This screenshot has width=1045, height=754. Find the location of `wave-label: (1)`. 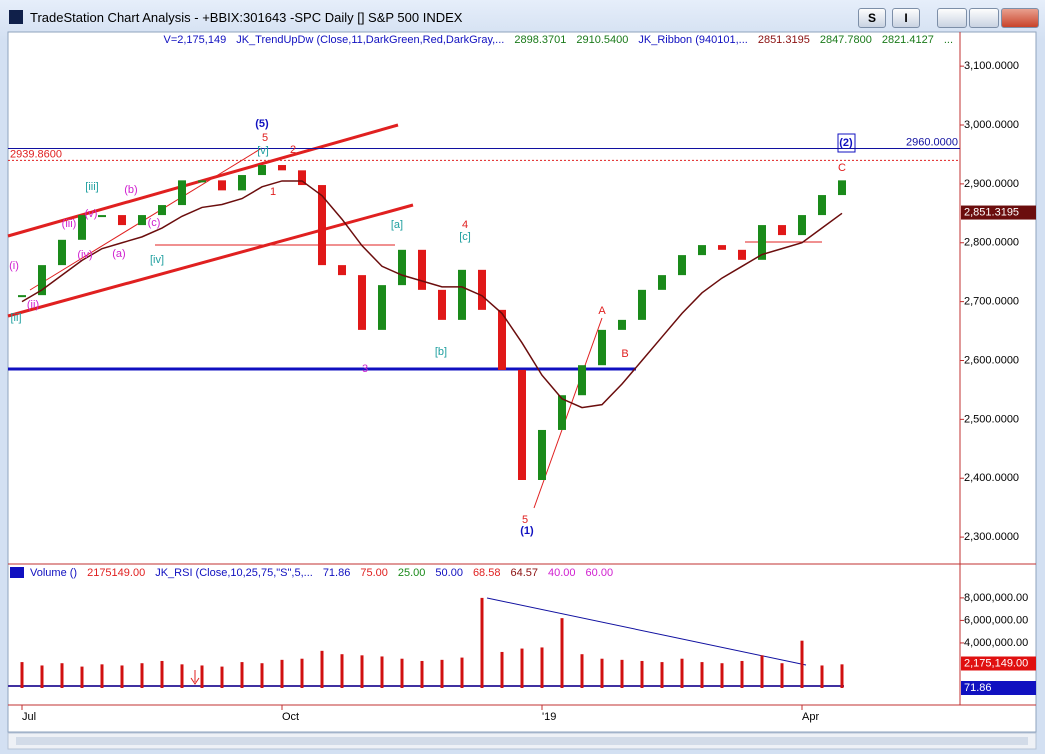

wave-label: (1) is located at coordinates (527, 531).